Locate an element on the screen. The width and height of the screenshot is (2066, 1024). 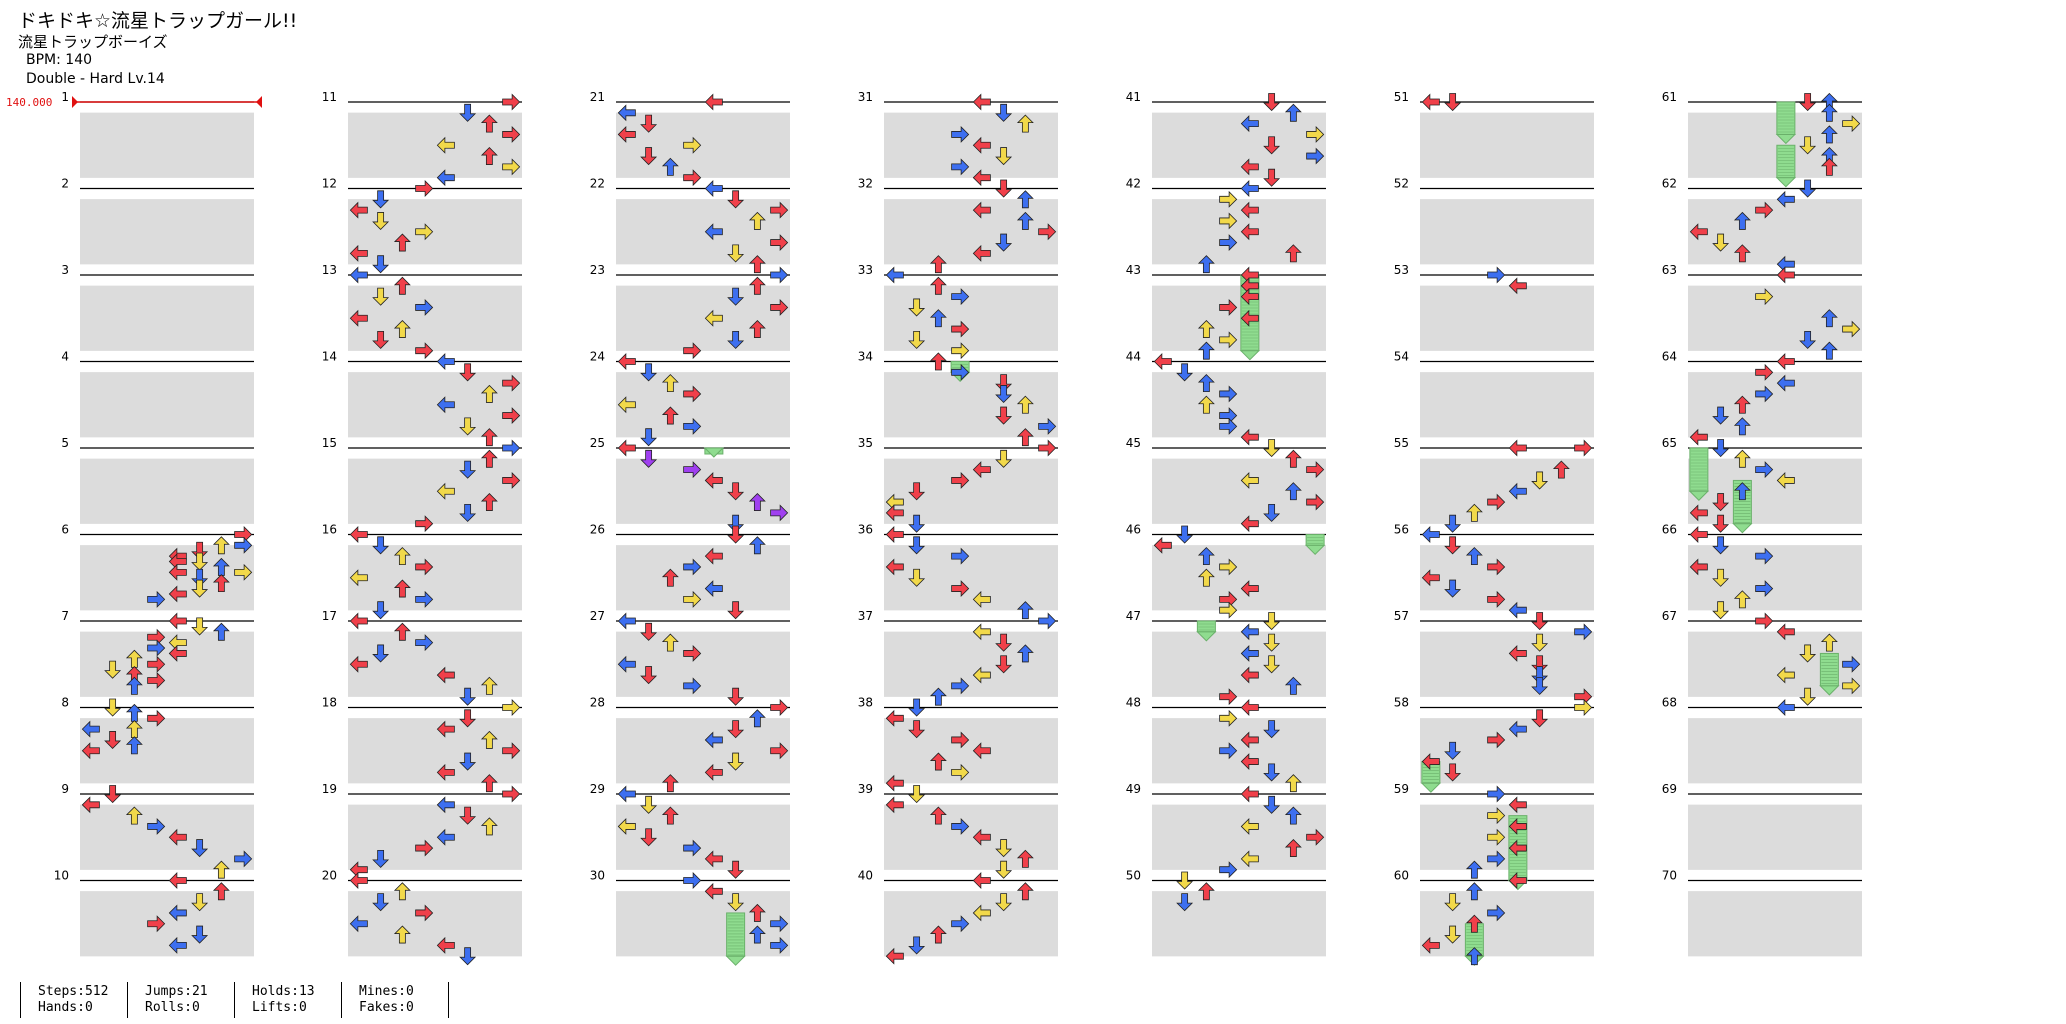
measure-number: 48 is located at coordinates (1133, 703).